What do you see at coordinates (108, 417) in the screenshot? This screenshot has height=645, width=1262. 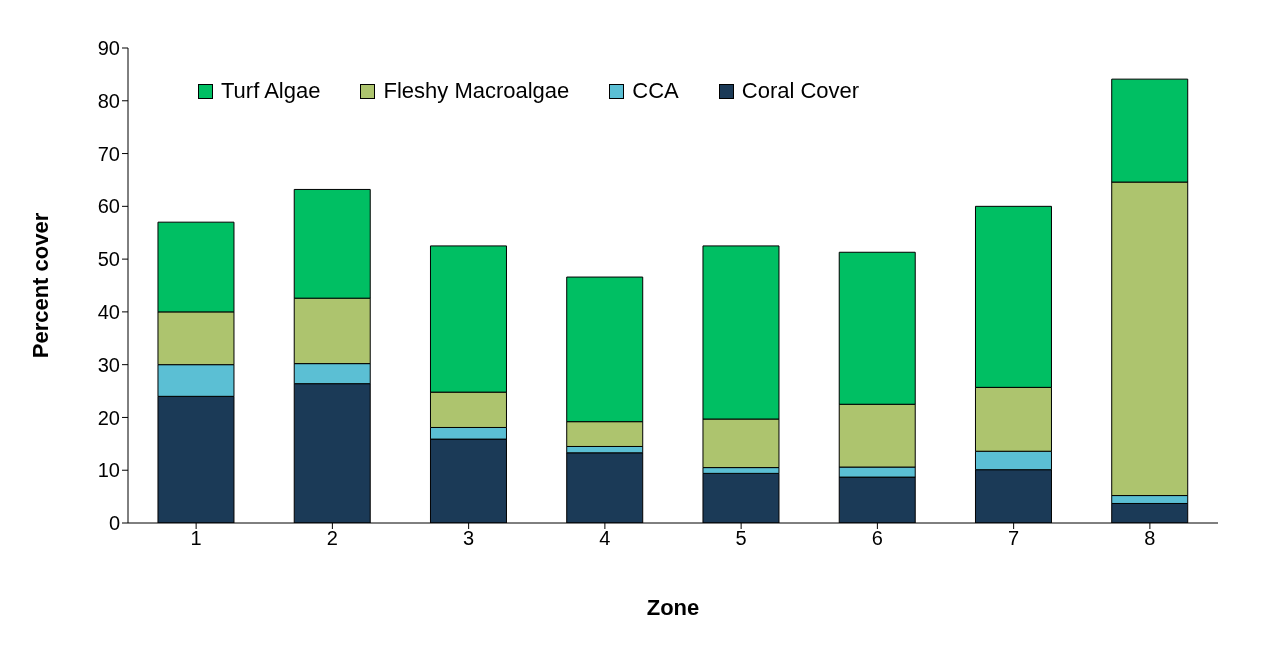 I see `y-tick-label: 20` at bounding box center [108, 417].